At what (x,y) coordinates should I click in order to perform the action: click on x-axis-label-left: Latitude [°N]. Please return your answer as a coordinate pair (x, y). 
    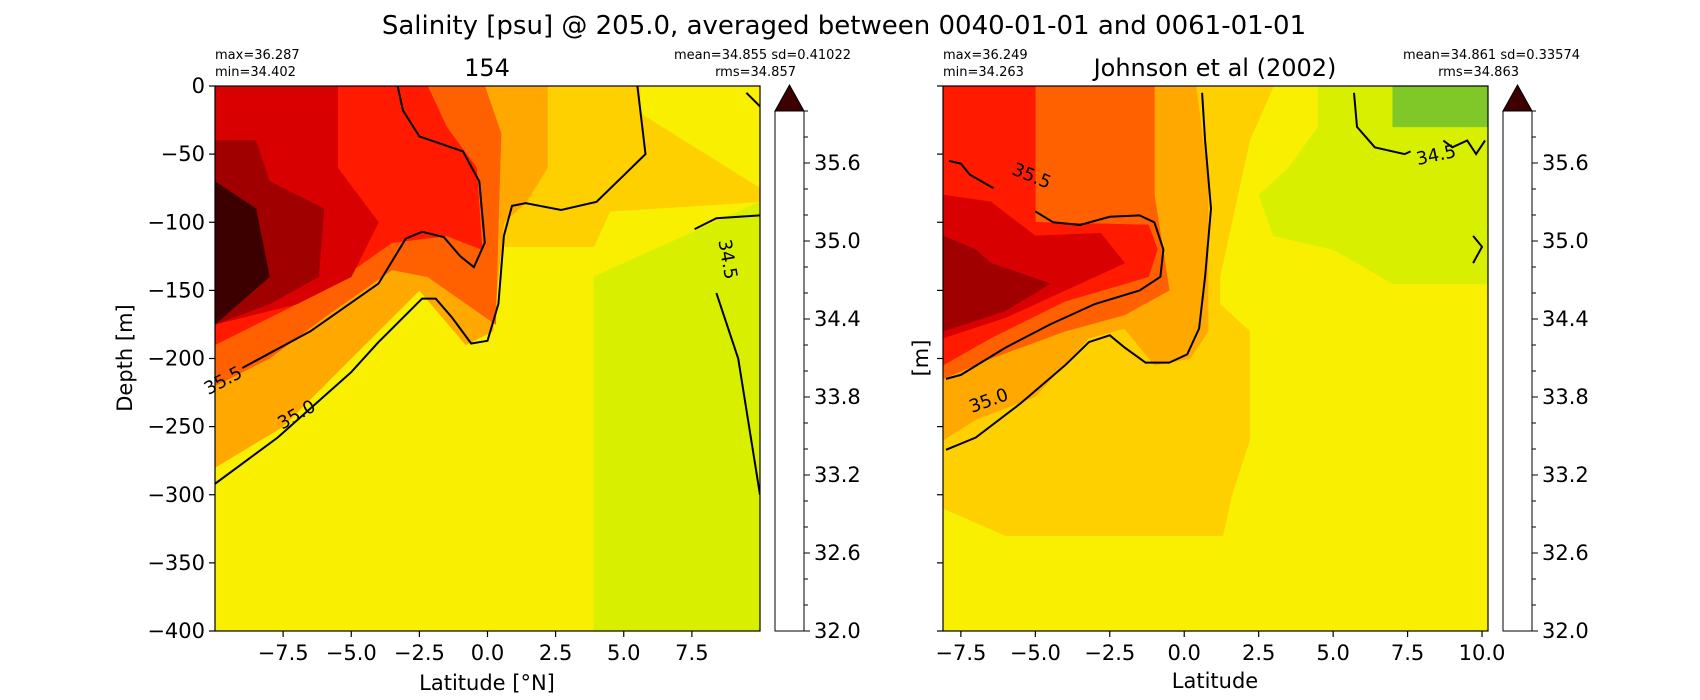
    Looking at the image, I should click on (487, 683).